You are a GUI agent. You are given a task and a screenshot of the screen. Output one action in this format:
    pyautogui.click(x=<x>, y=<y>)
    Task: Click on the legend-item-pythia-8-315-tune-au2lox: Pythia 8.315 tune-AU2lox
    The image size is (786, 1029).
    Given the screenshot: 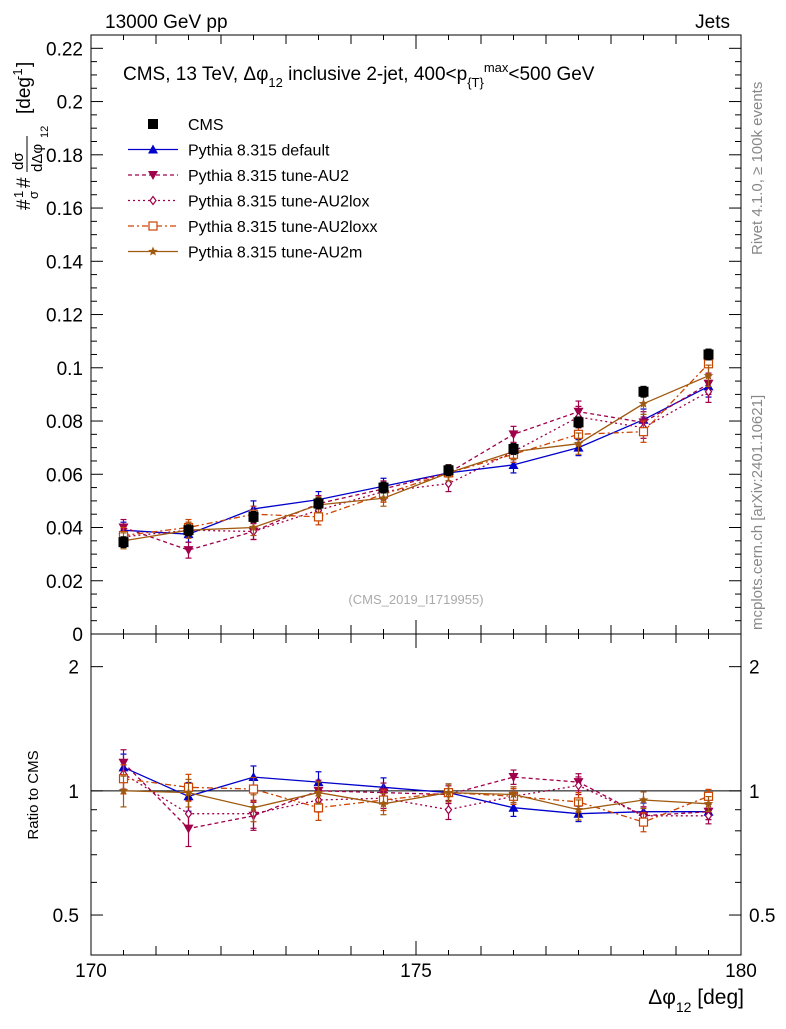 What is the action you would take?
    pyautogui.click(x=248, y=202)
    